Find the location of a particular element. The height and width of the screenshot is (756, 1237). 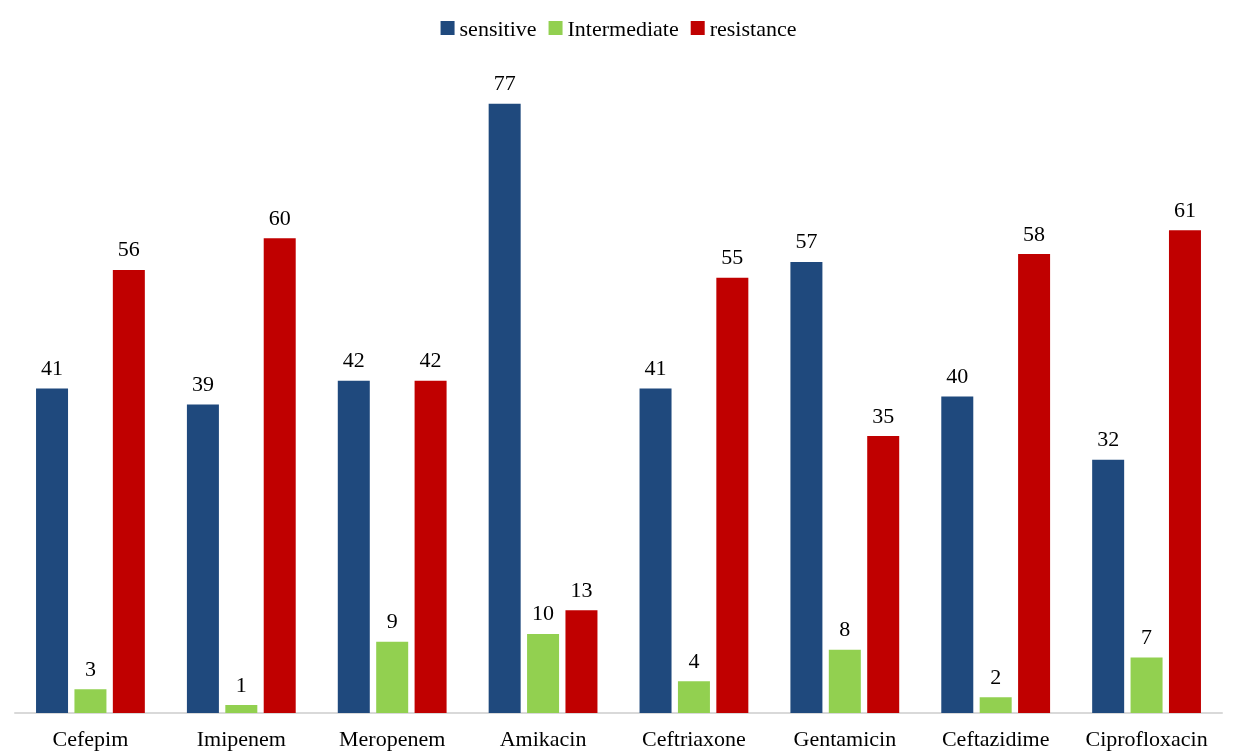

data-label: 32 is located at coordinates (1108, 439).